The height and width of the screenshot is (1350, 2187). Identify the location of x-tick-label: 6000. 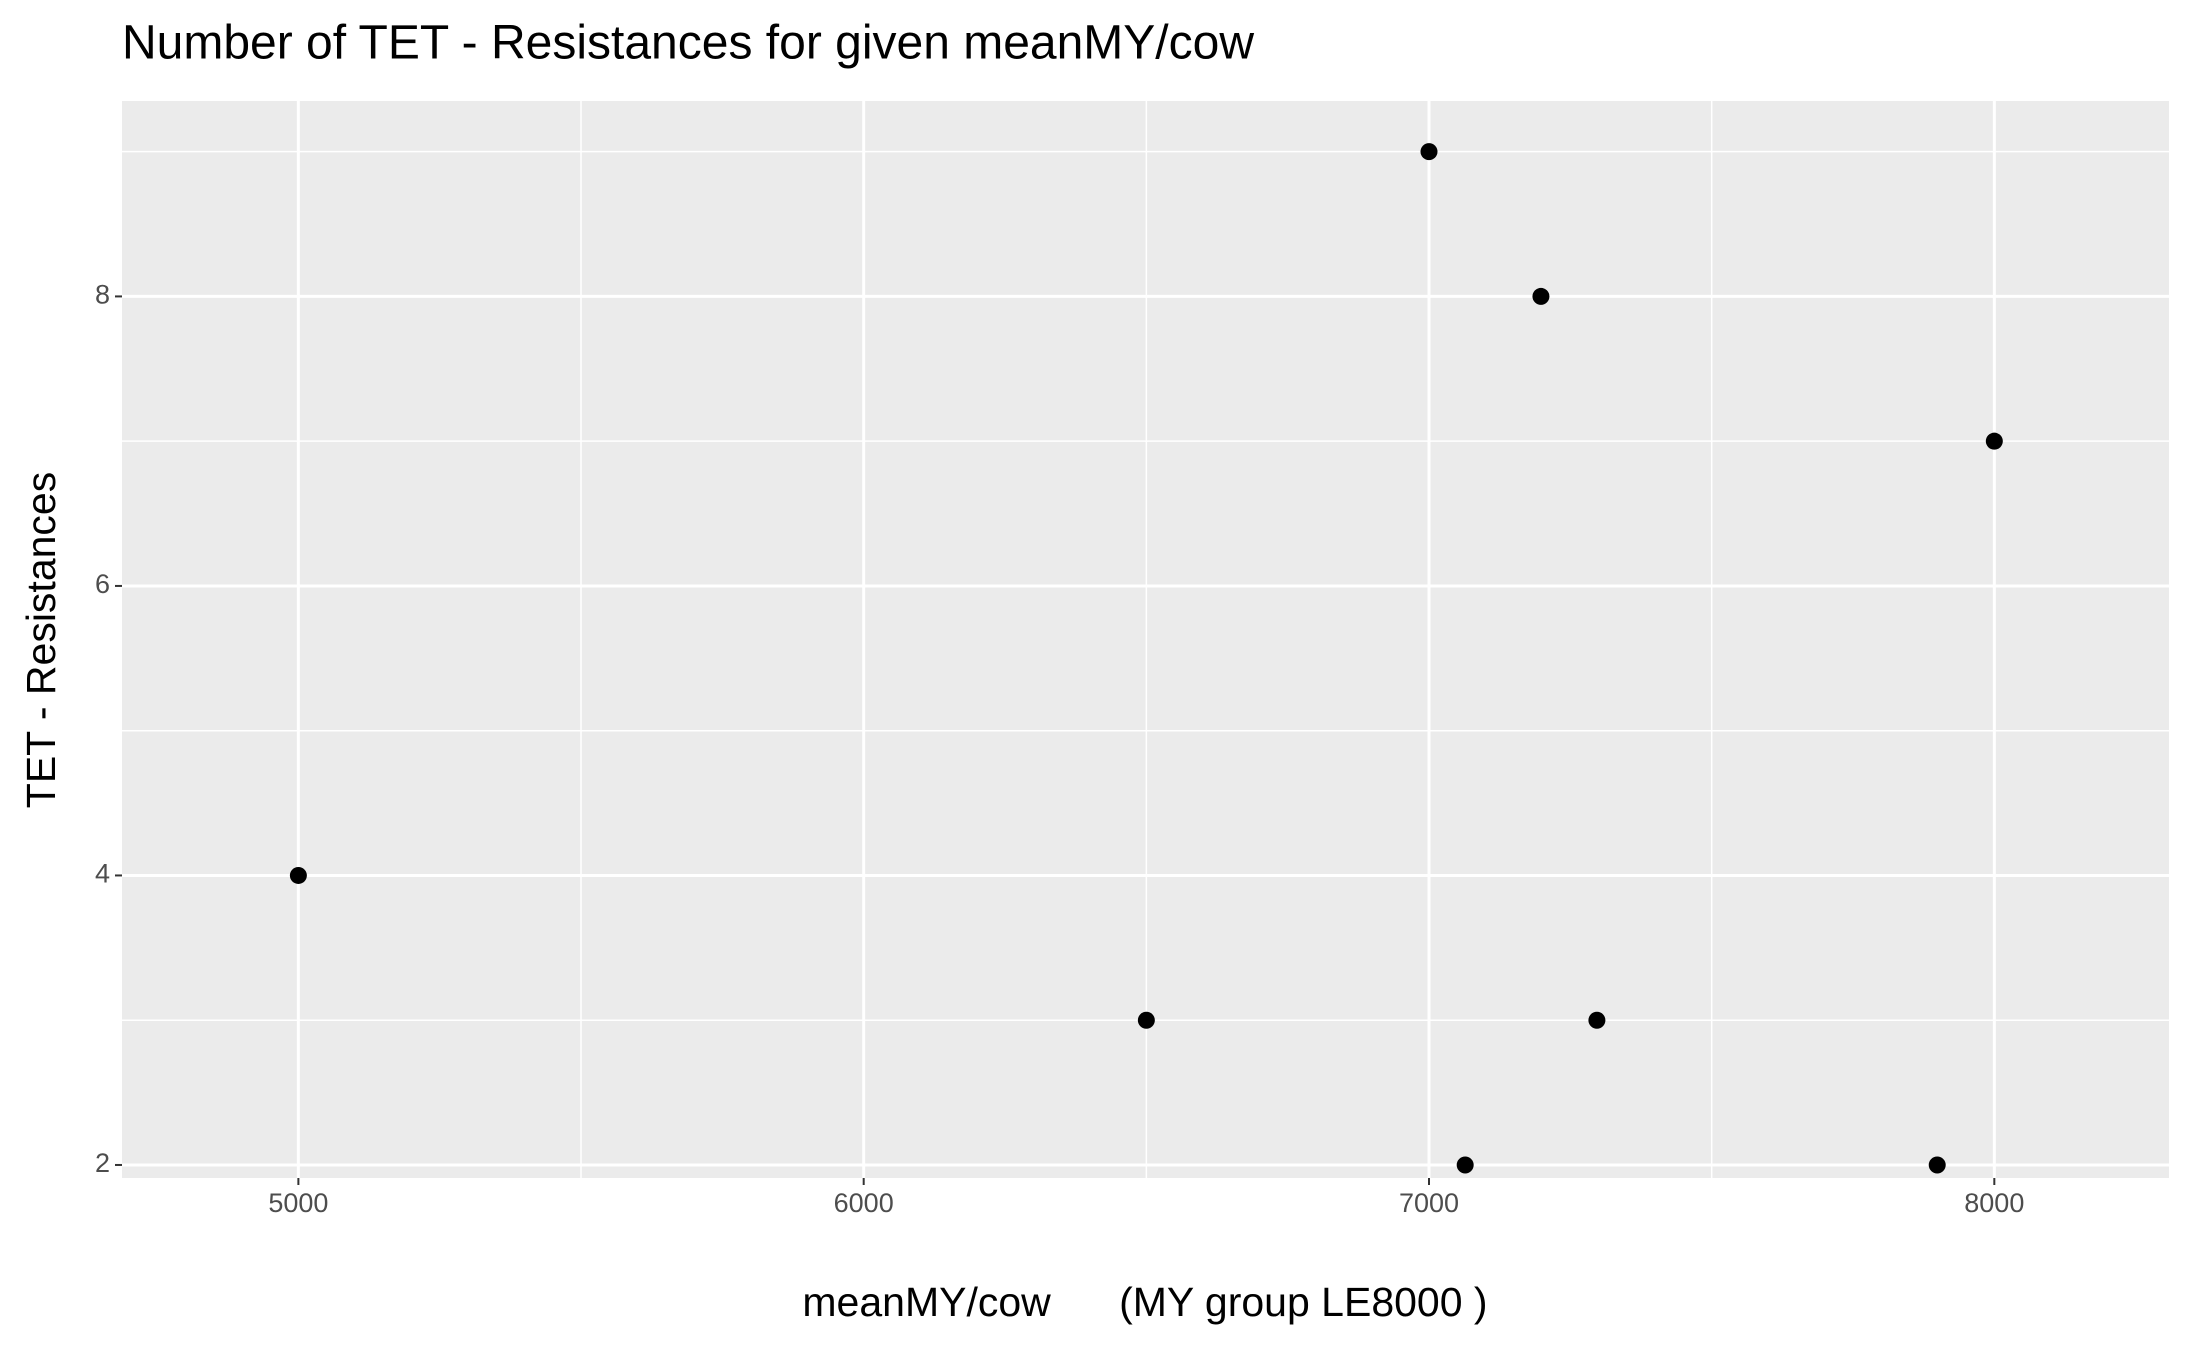
(864, 1203).